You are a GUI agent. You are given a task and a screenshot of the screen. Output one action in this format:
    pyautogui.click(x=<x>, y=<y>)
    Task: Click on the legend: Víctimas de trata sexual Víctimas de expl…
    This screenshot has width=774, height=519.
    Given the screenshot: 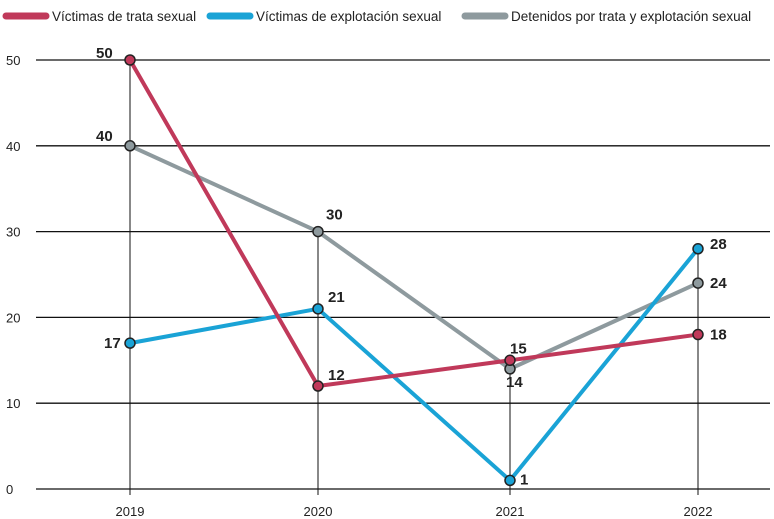 What is the action you would take?
    pyautogui.click(x=376, y=16)
    